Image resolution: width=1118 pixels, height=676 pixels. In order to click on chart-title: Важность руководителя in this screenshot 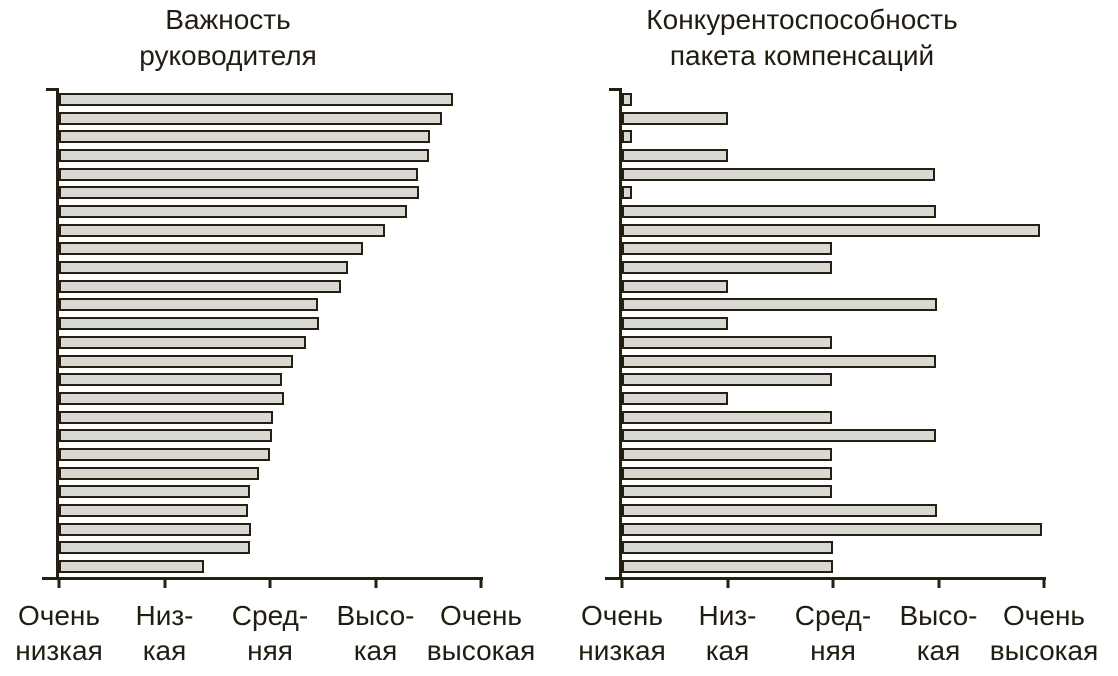, I will do `click(228, 37)`.